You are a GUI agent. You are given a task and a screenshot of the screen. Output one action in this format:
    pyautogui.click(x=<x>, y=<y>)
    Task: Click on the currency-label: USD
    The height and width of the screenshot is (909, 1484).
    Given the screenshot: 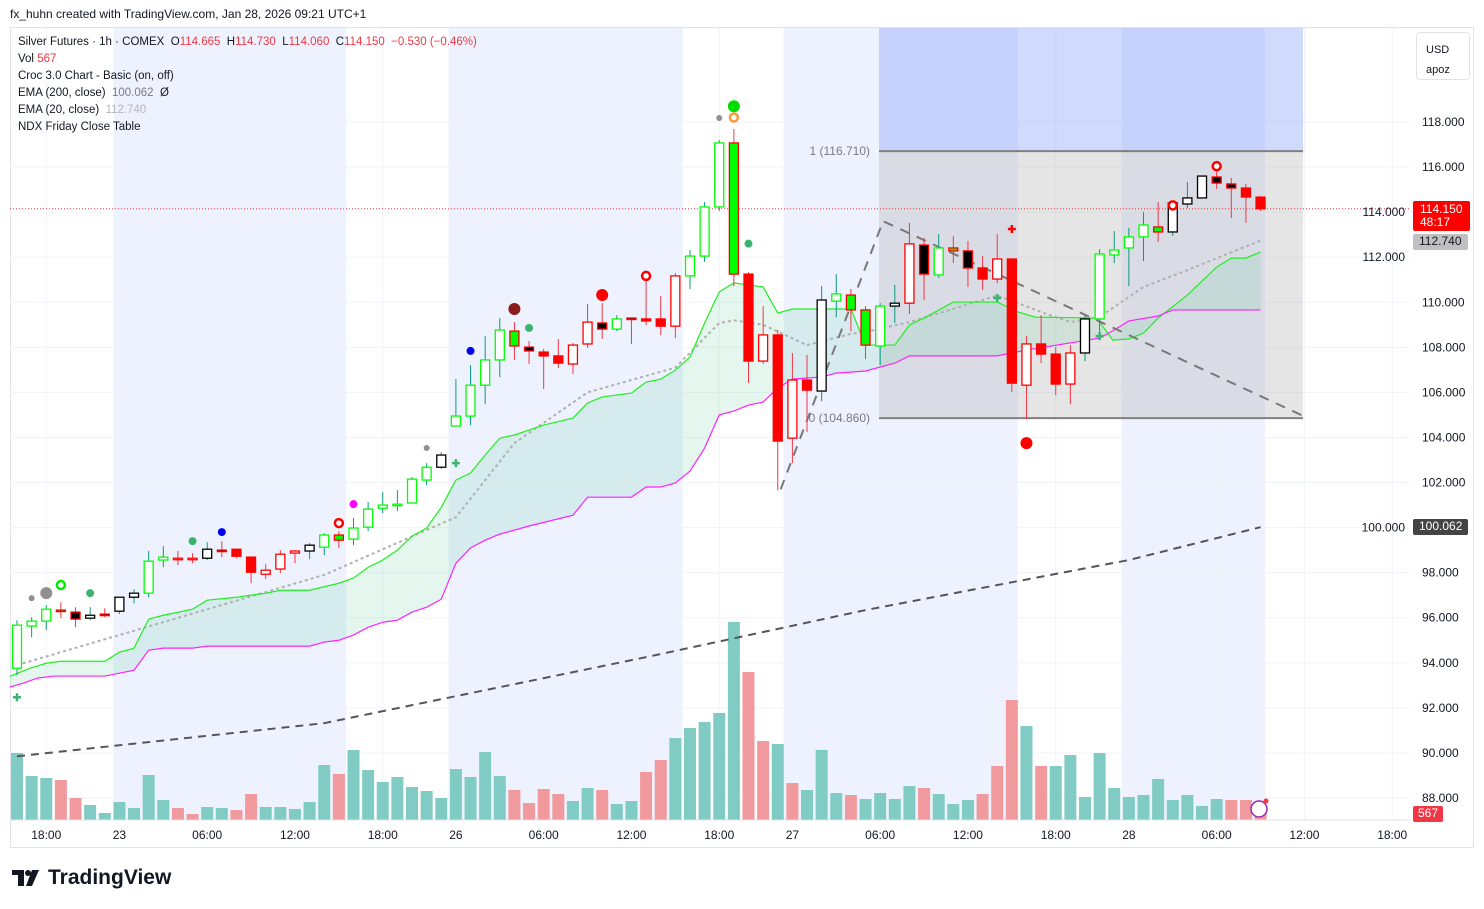 What is the action you would take?
    pyautogui.click(x=1438, y=50)
    